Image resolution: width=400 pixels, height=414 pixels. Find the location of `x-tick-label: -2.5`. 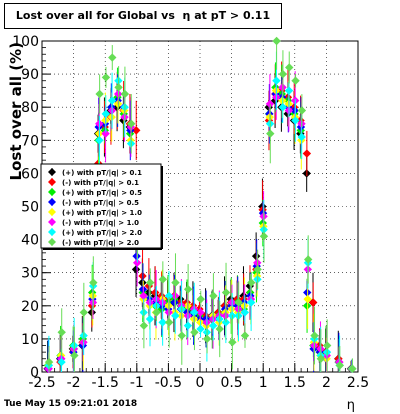

x-tick-label: -2.5 is located at coordinates (41, 383).